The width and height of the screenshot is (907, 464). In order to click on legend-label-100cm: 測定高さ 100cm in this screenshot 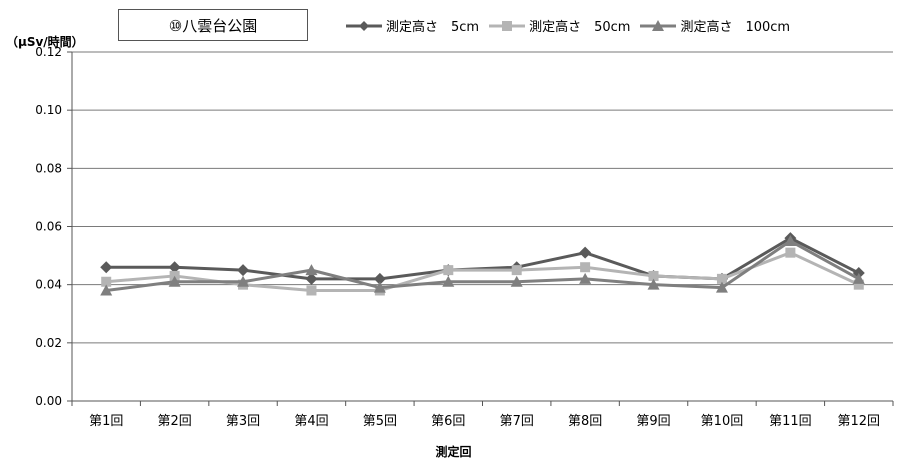, I will do `click(735, 27)`.